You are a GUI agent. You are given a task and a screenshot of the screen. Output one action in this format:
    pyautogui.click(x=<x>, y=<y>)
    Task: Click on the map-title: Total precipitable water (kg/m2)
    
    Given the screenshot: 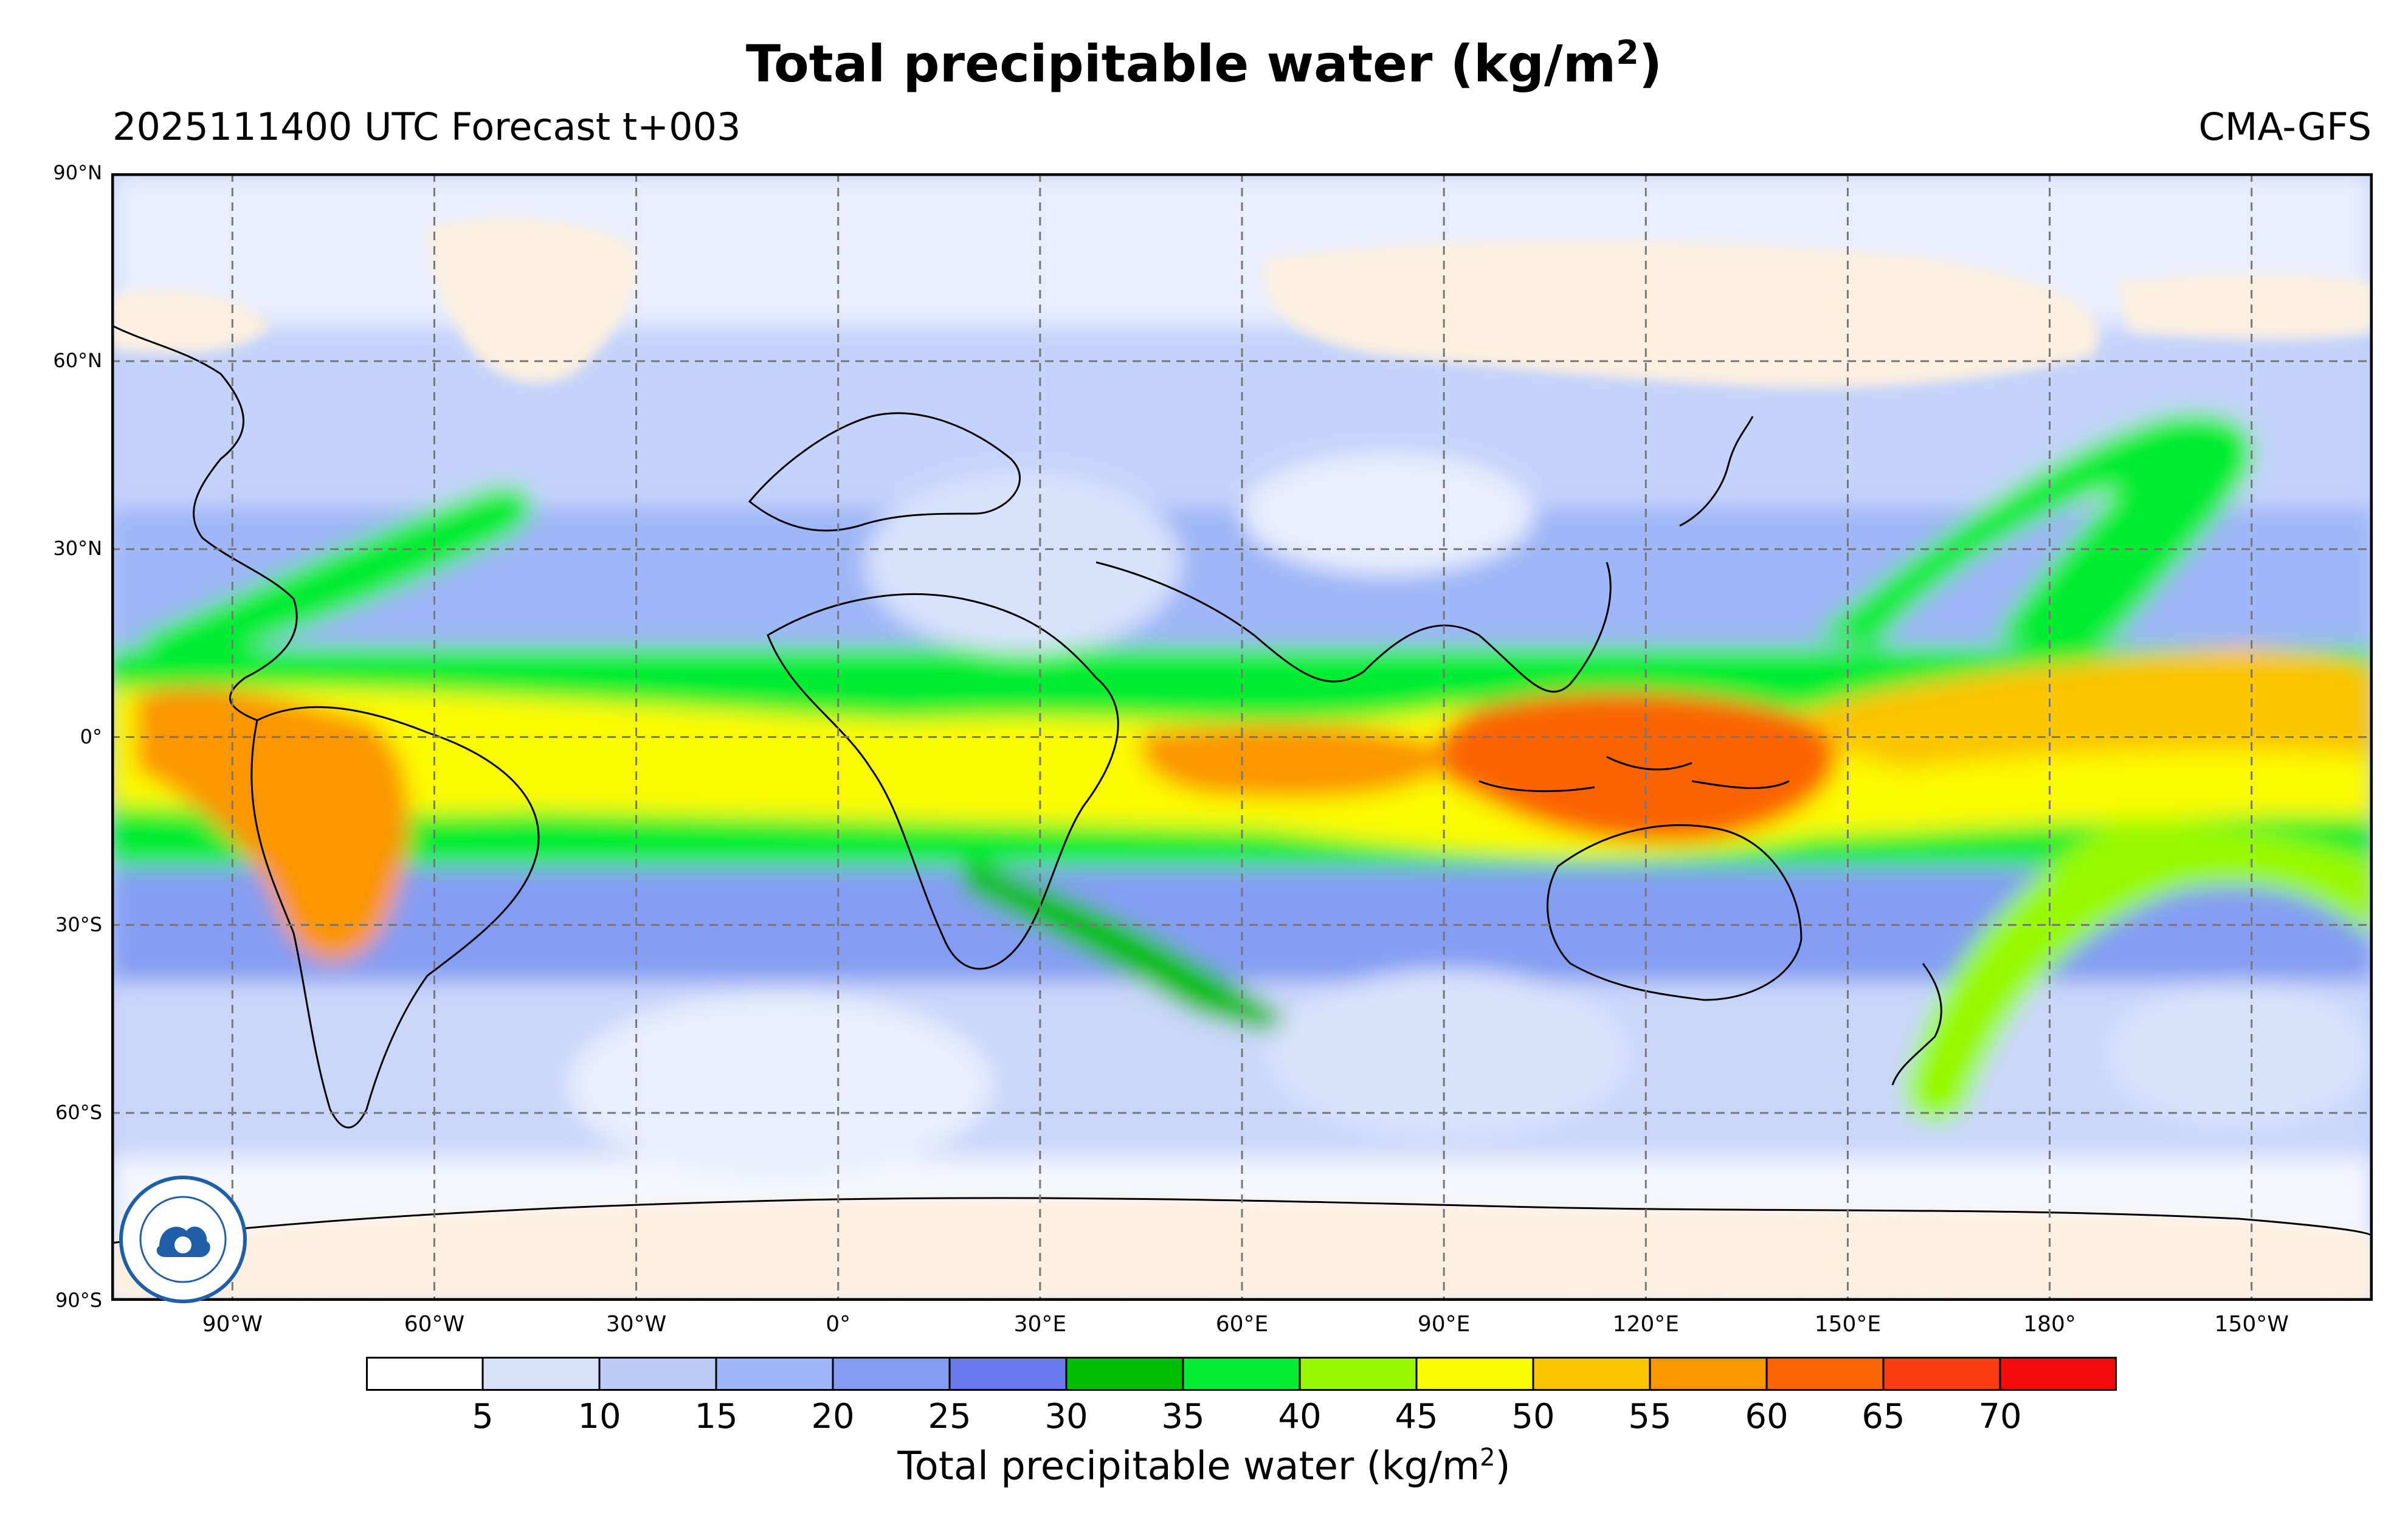 What is the action you would take?
    pyautogui.click(x=1204, y=63)
    